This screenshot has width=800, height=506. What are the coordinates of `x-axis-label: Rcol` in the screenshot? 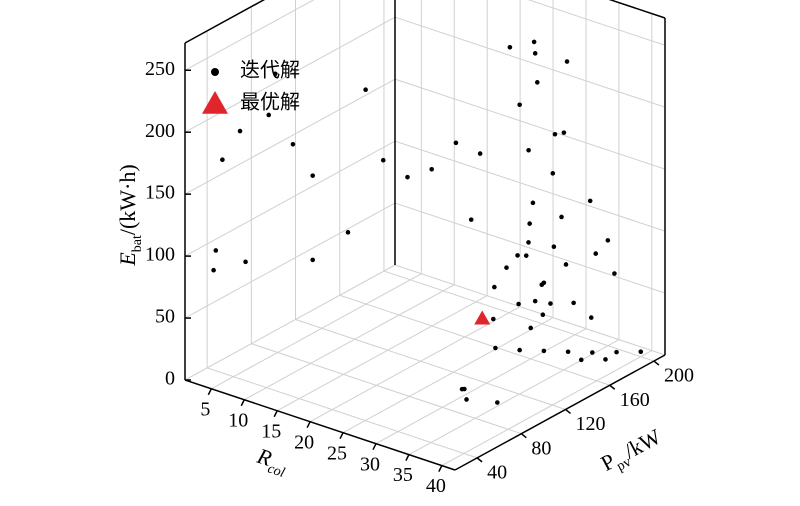 It's located at (271, 462).